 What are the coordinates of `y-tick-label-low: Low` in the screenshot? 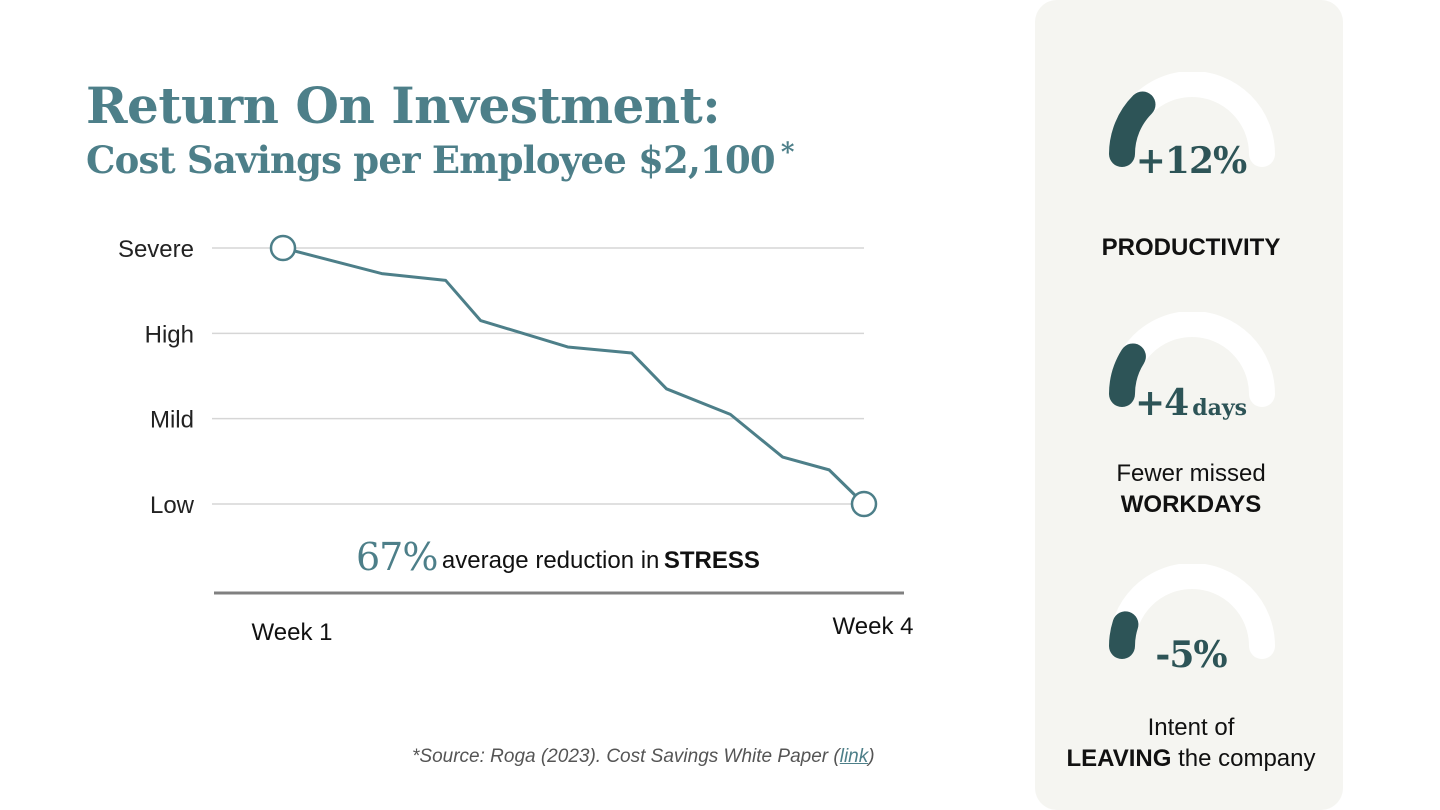 It's located at (172, 505).